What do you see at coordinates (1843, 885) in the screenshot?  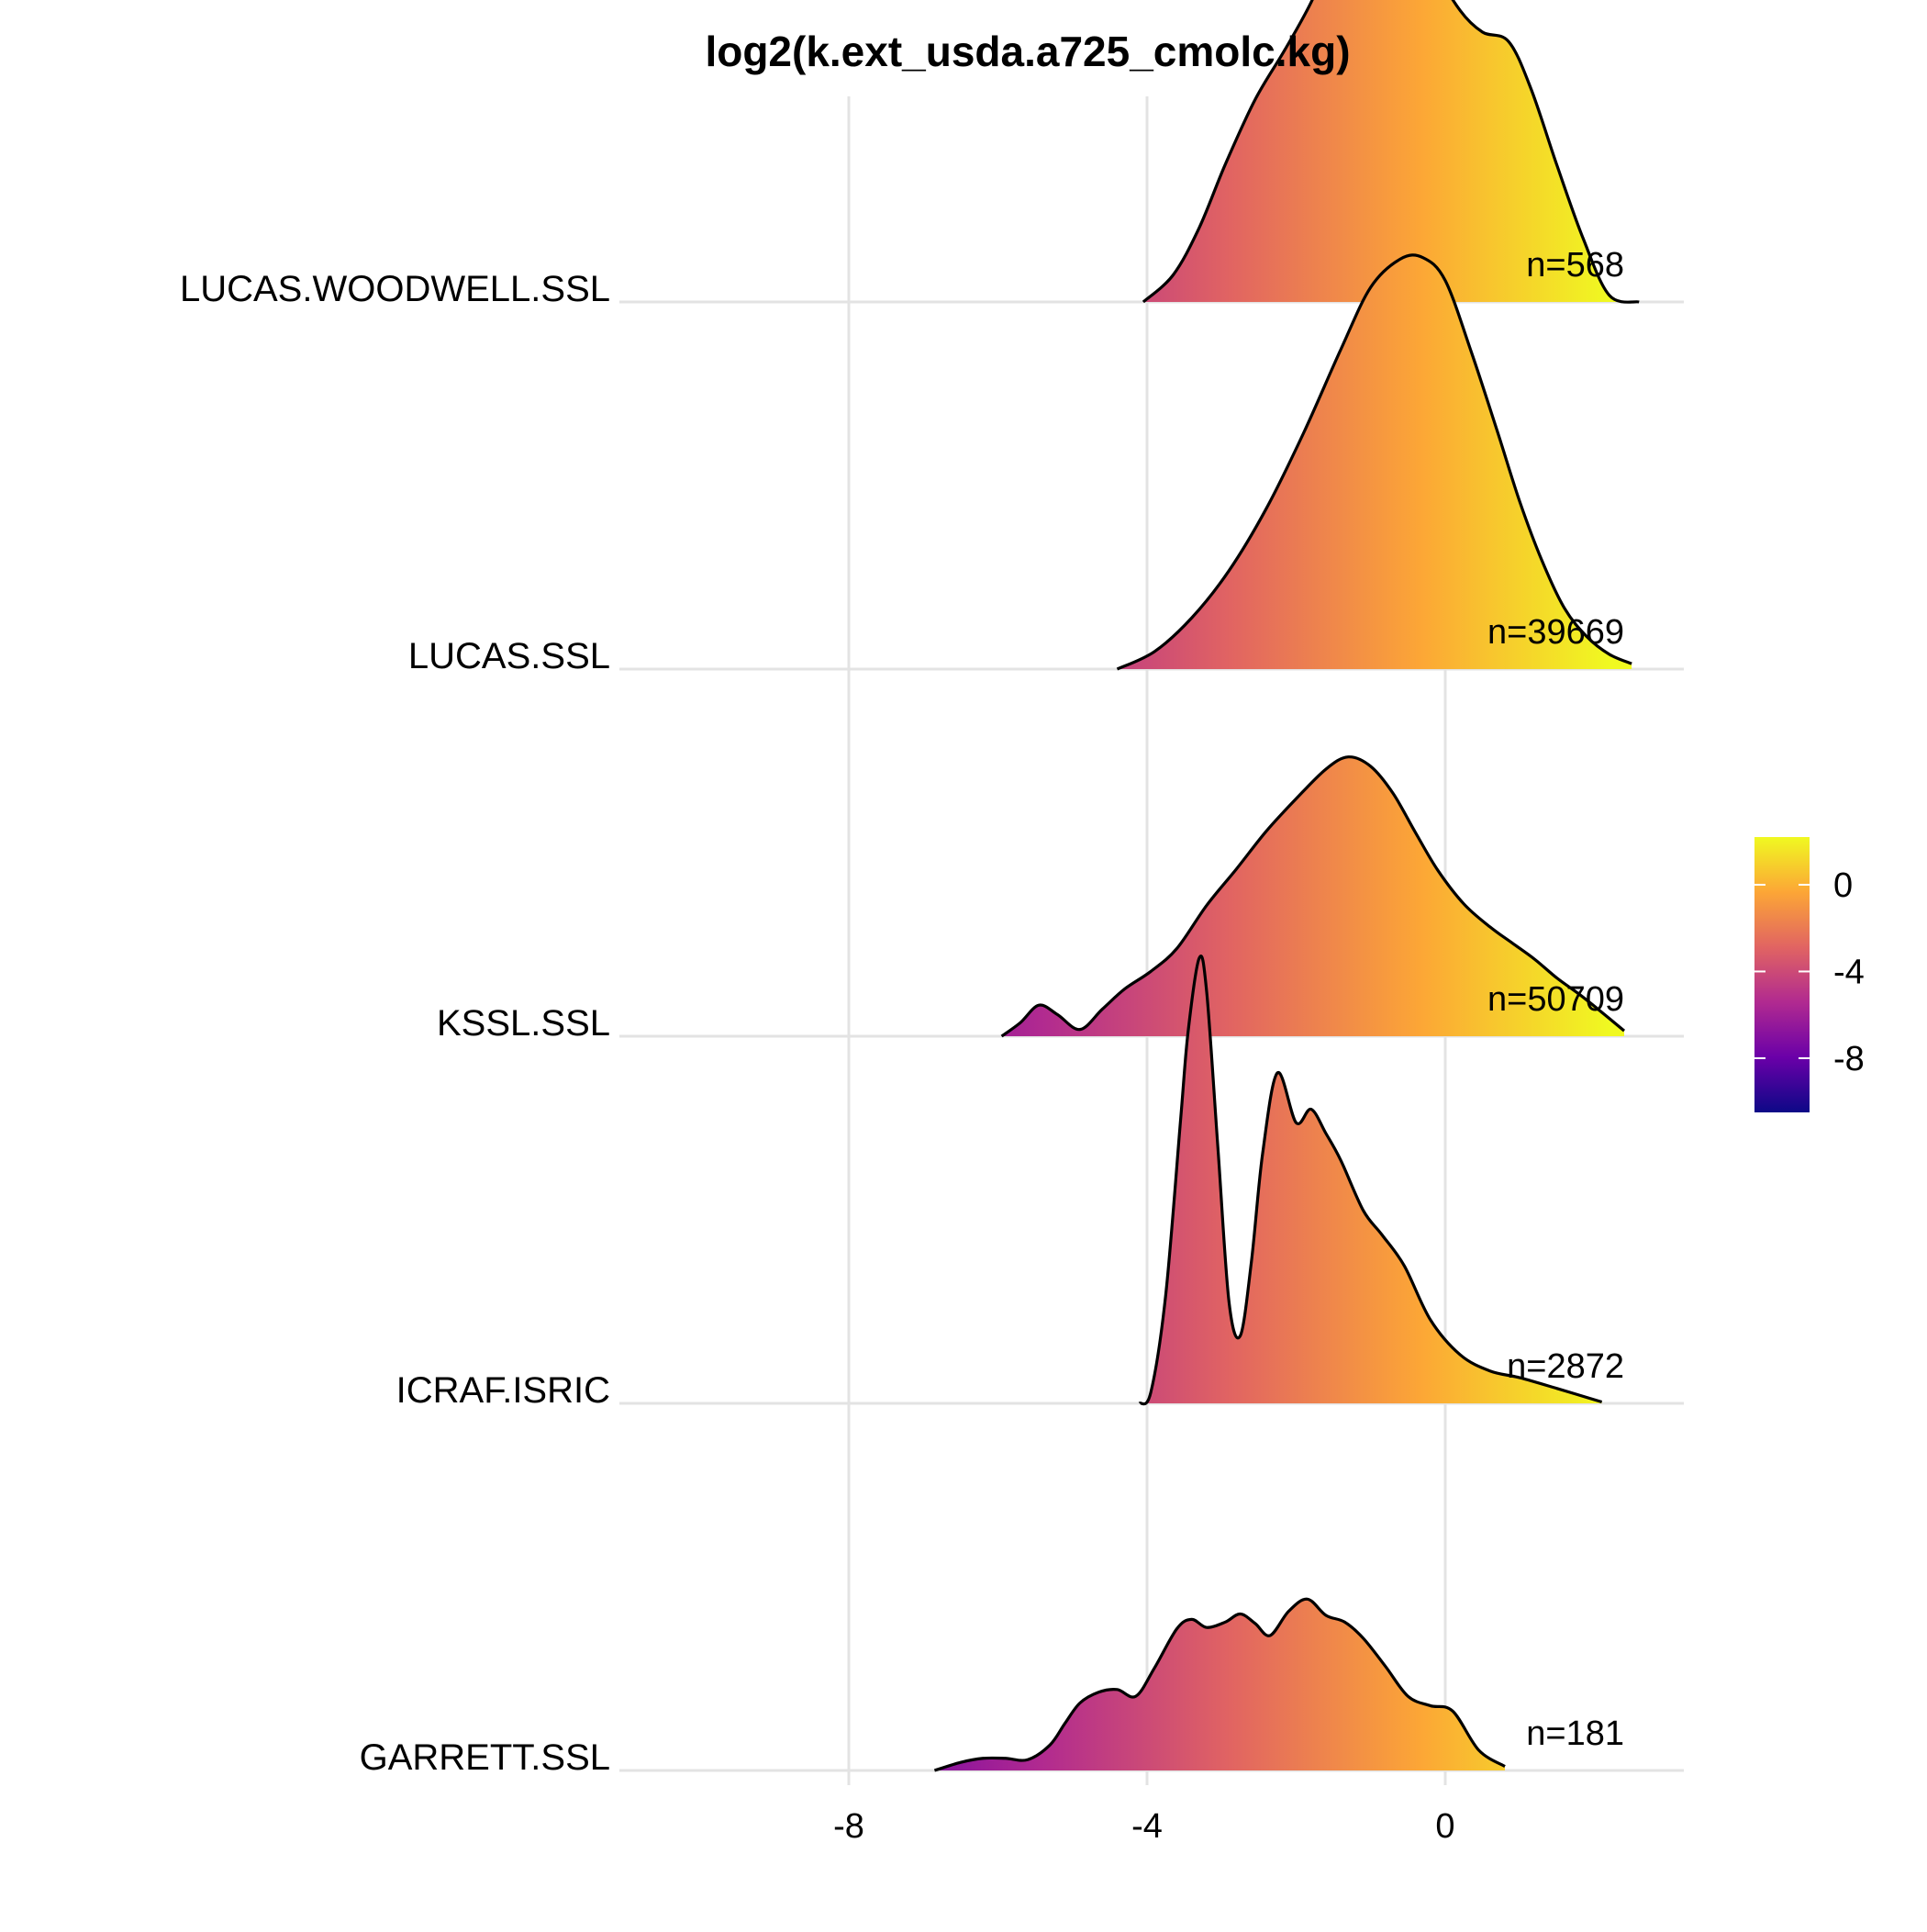 I see `colorbar-tick-label: 0` at bounding box center [1843, 885].